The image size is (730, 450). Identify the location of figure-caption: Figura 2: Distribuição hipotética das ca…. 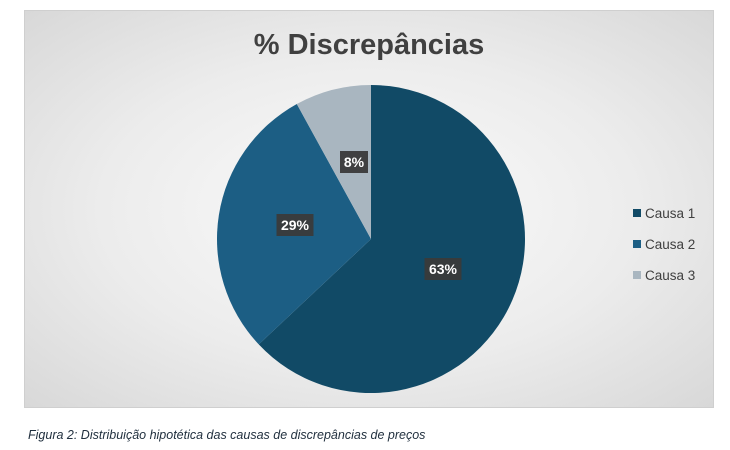
(227, 435).